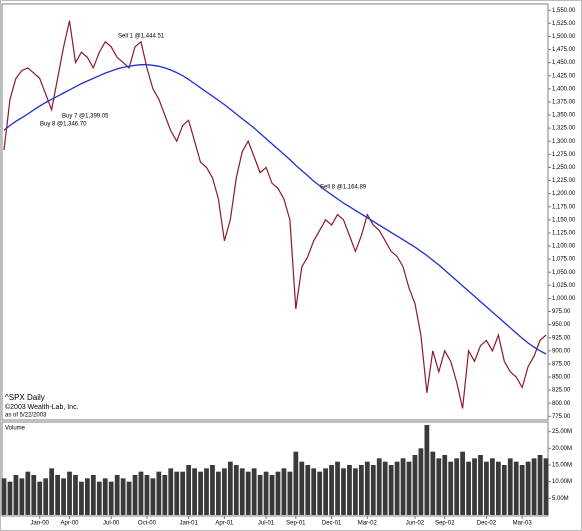 The width and height of the screenshot is (582, 531). I want to click on x-tick-label: Dec-01, so click(332, 524).